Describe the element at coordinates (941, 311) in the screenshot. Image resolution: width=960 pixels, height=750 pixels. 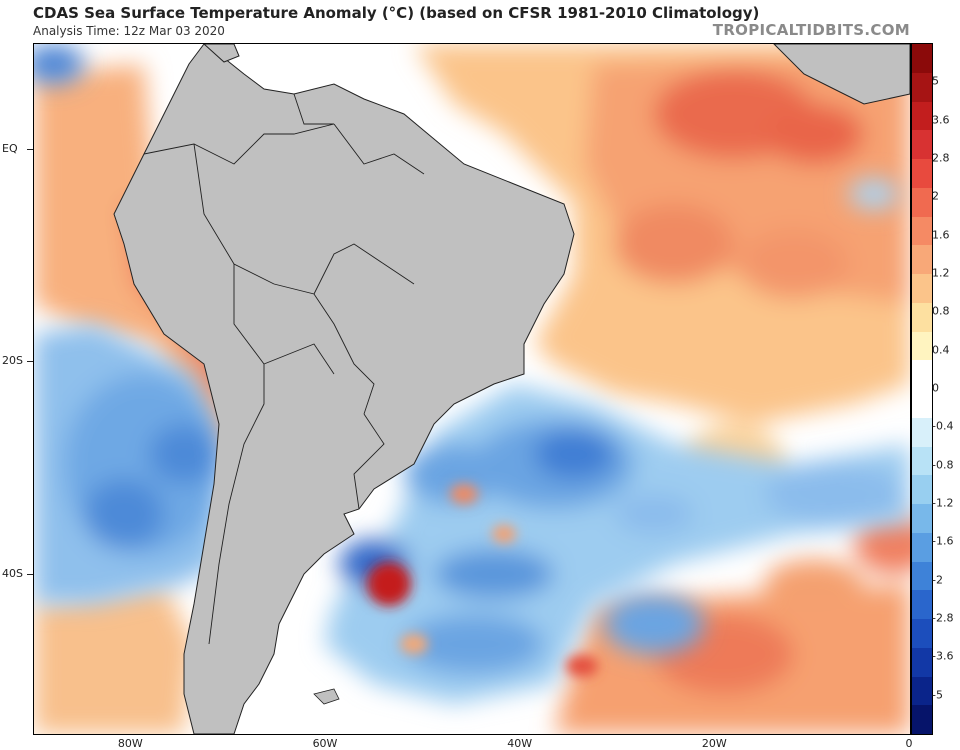
I see `colorbar-label: 0.8` at that location.